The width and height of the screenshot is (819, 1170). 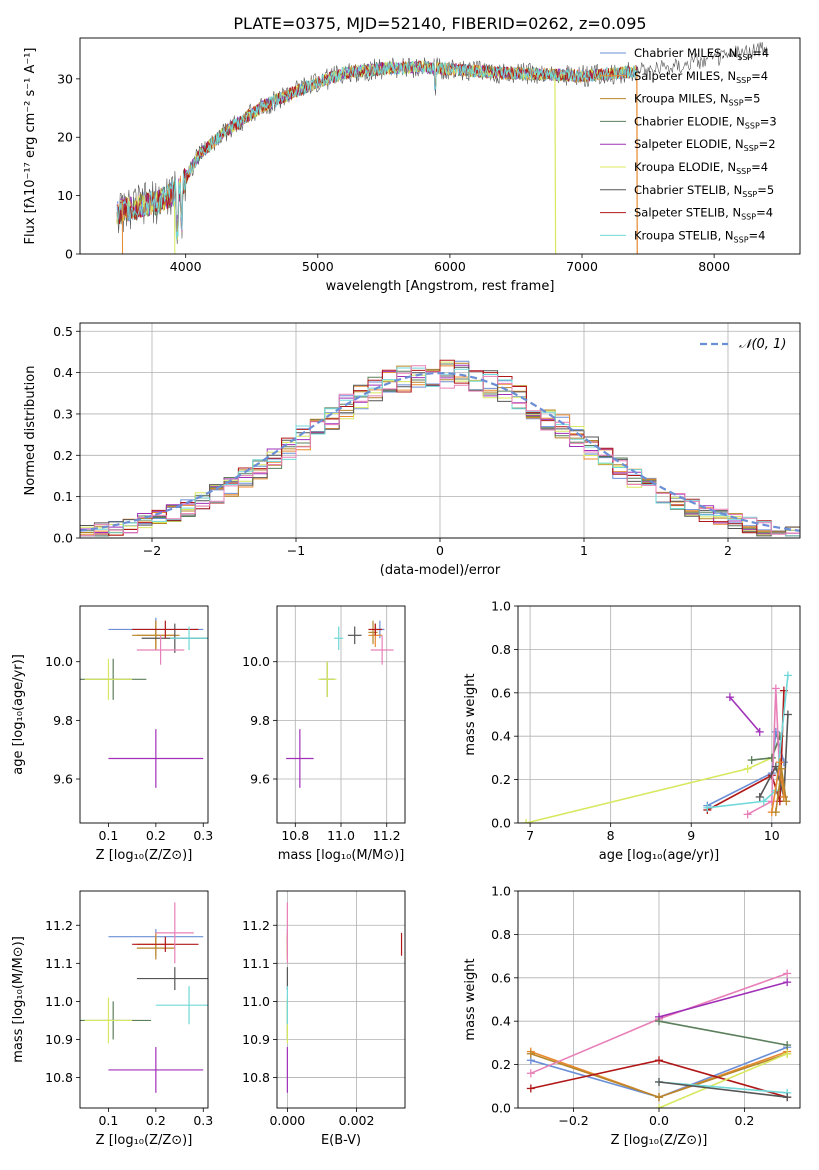 What do you see at coordinates (714, 266) in the screenshot?
I see `x-tick-label: 8000` at bounding box center [714, 266].